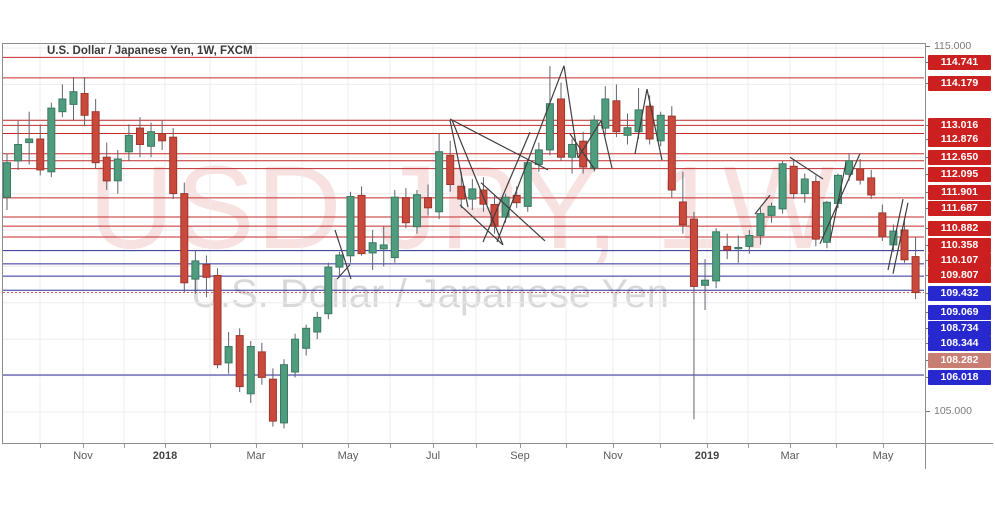 The width and height of the screenshot is (995, 507). What do you see at coordinates (959, 208) in the screenshot?
I see `price-label: 111.687` at bounding box center [959, 208].